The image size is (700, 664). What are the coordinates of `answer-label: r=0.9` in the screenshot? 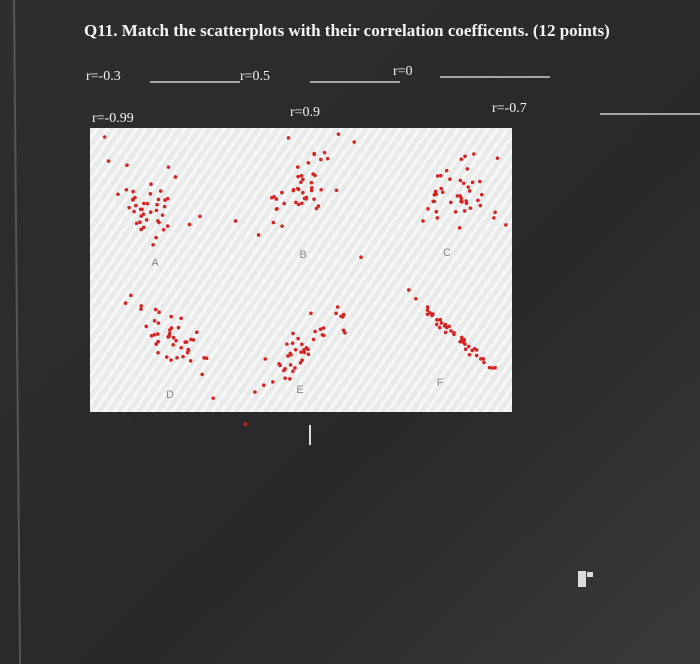 It's located at (305, 112).